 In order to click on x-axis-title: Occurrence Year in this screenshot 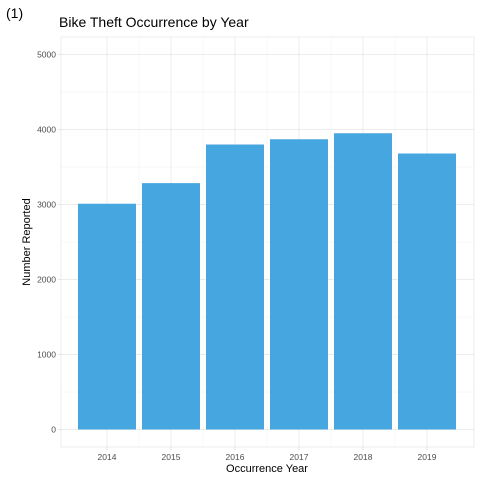, I will do `click(267, 469)`.